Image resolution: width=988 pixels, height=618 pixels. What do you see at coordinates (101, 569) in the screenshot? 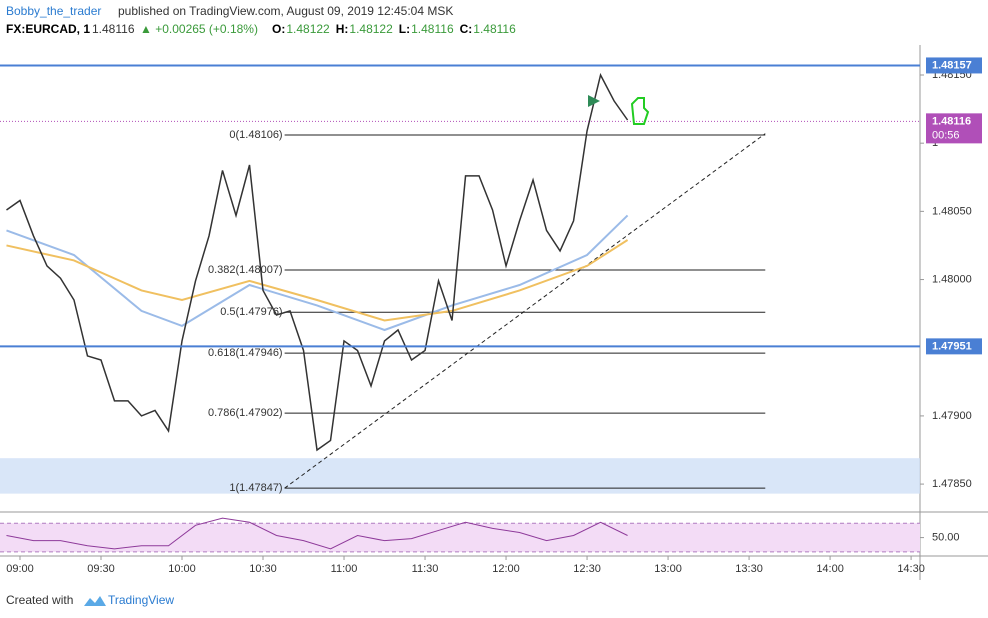
I see `x-tick-label: 09:30` at bounding box center [101, 569].